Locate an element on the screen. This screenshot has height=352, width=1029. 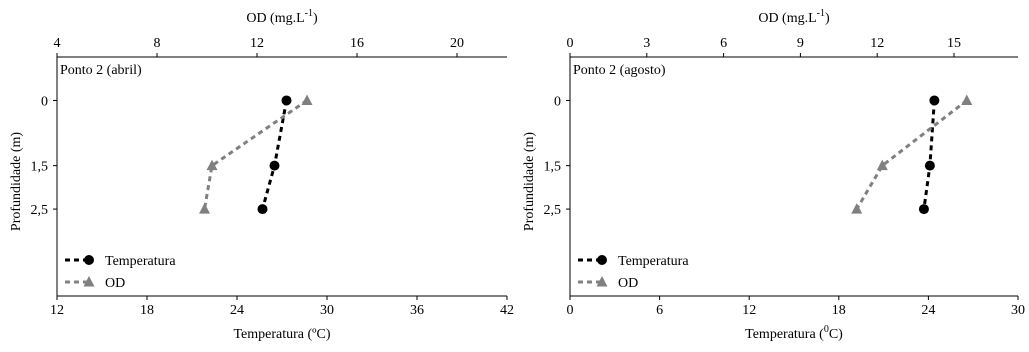
top-tick-label: 6 is located at coordinates (723, 43).